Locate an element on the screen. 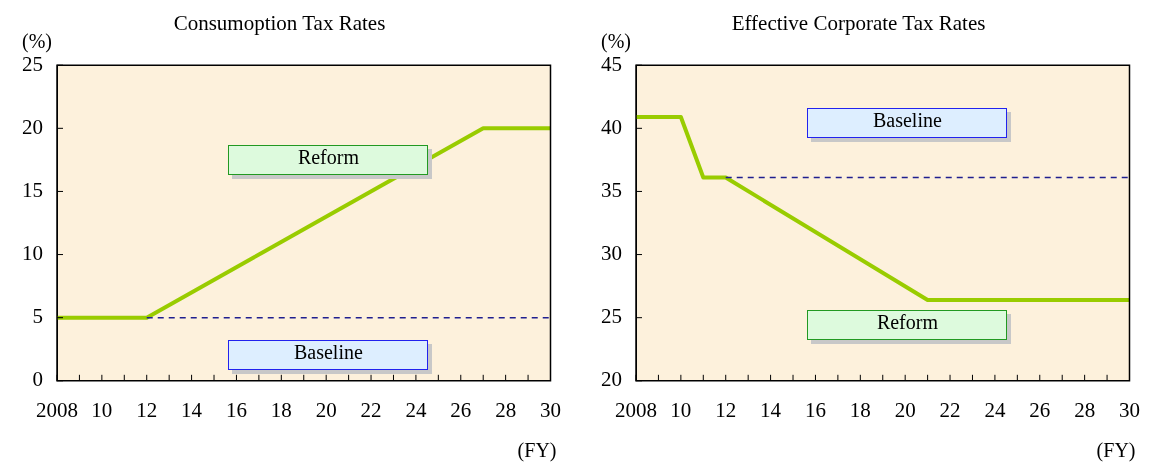 This screenshot has height=464, width=1159. y-tick-label: 15 is located at coordinates (32, 189).